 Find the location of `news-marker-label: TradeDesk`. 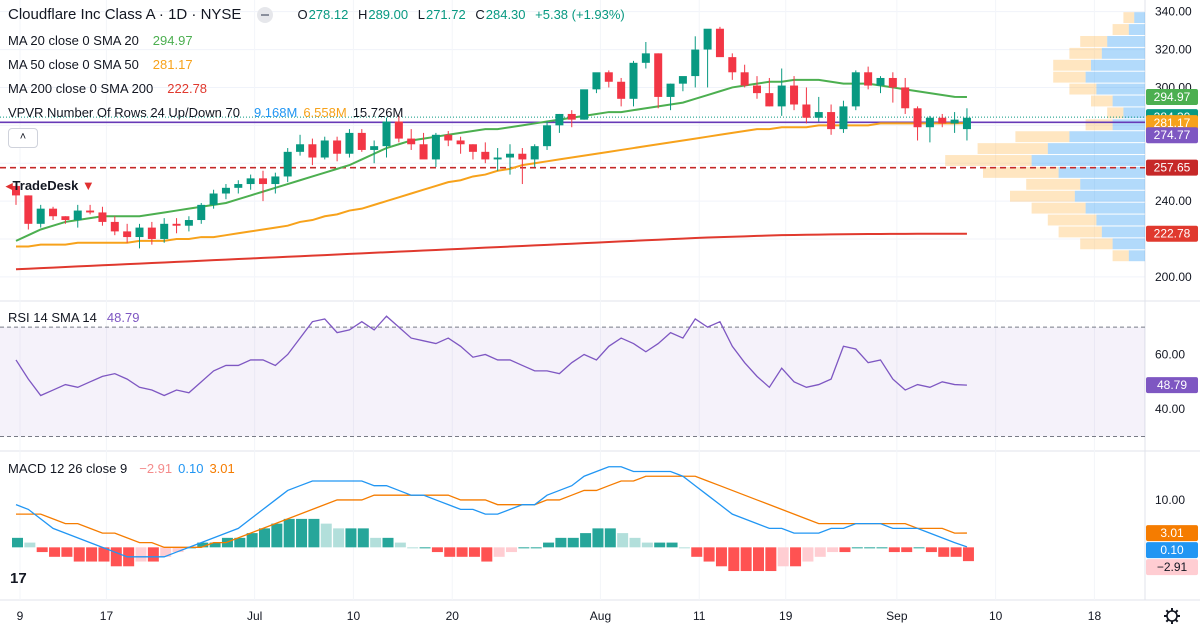

news-marker-label: TradeDesk is located at coordinates (45, 185).